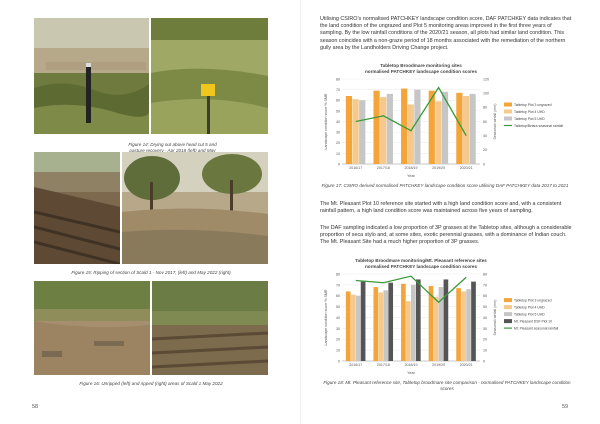  I want to click on y2-tick-label: 30, so click(485, 329).